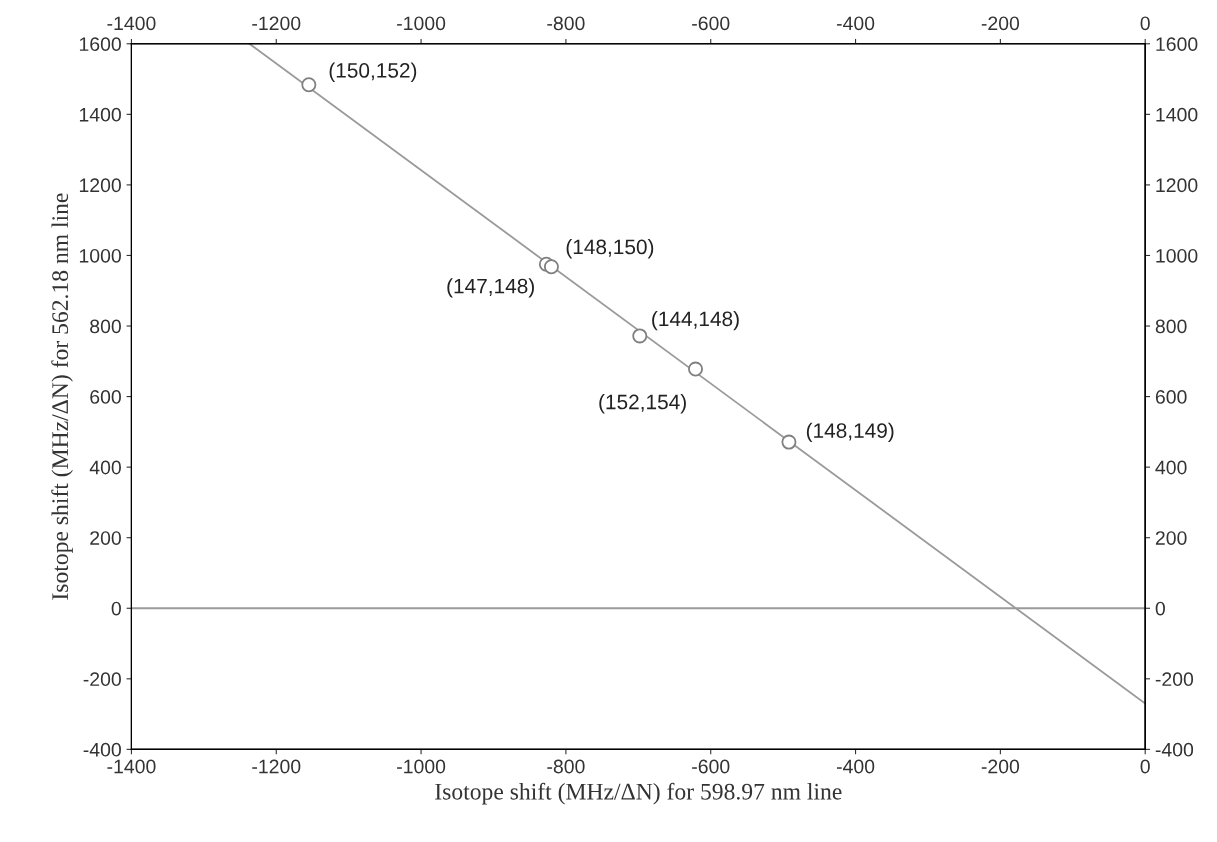 The width and height of the screenshot is (1217, 842). What do you see at coordinates (1145, 23) in the screenshot?
I see `x2-tick-label: 0` at bounding box center [1145, 23].